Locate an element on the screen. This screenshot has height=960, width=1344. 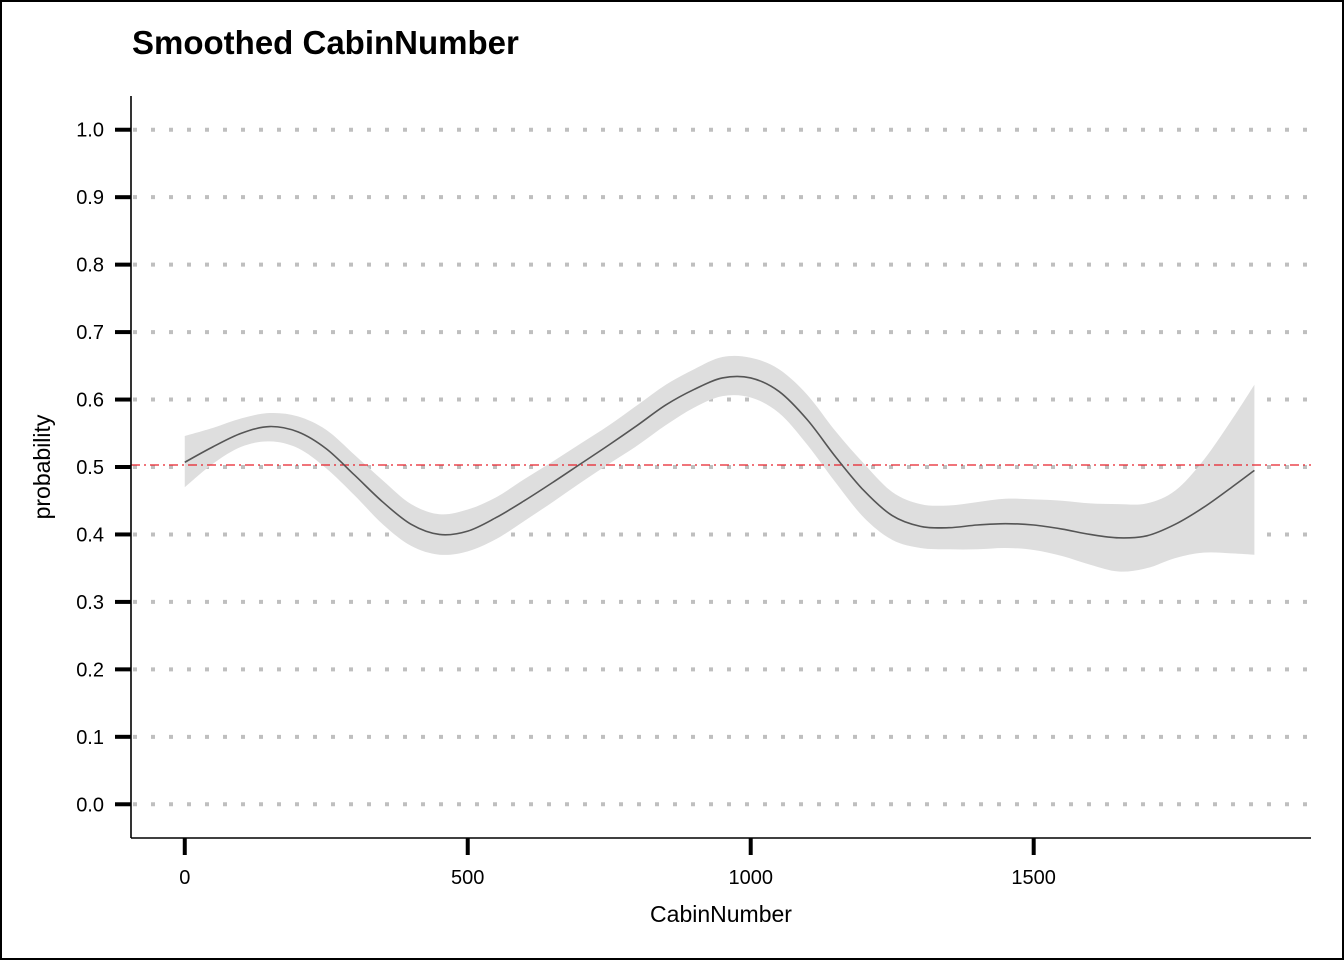
y-tick-label: 0.8 is located at coordinates (90, 266).